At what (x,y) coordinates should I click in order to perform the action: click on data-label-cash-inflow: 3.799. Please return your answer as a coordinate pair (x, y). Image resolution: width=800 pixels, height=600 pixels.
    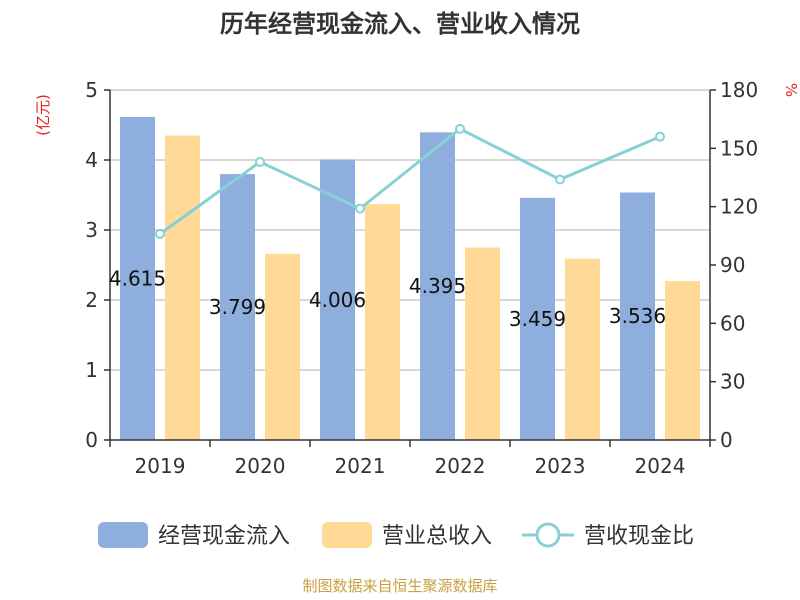
    Looking at the image, I should click on (237, 307).